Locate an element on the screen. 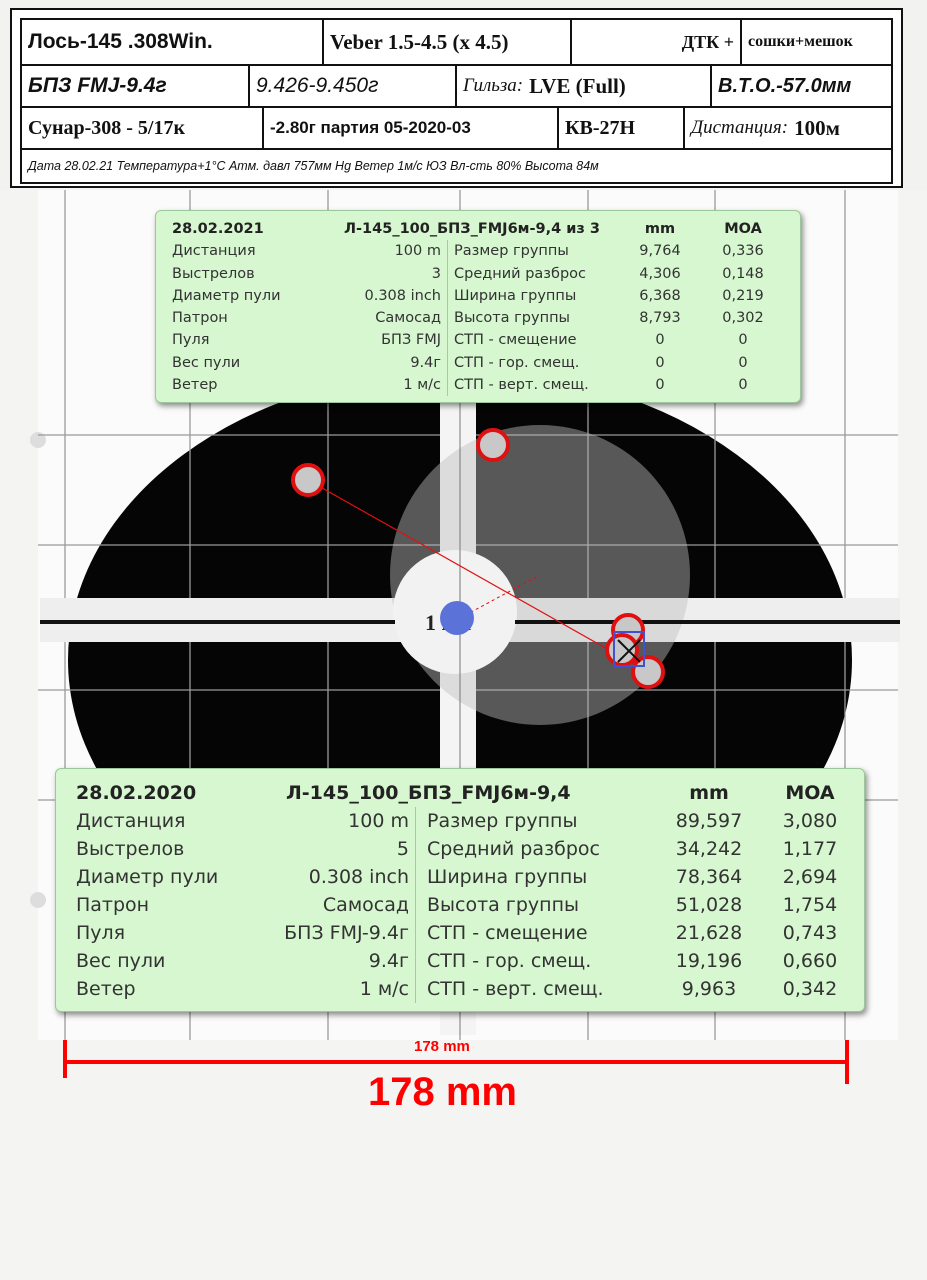  rifle-cell: Лось-145 .308Win. is located at coordinates (173, 42).